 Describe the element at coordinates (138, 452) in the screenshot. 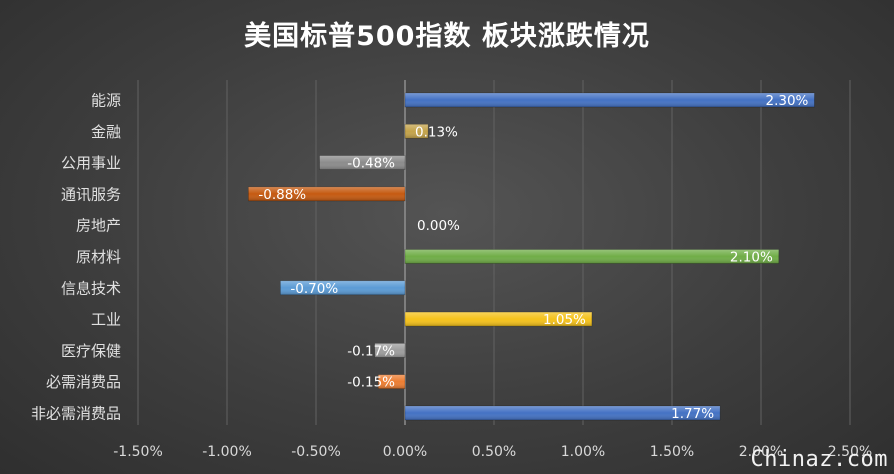

I see `x-tick-label: -1.50%` at that location.